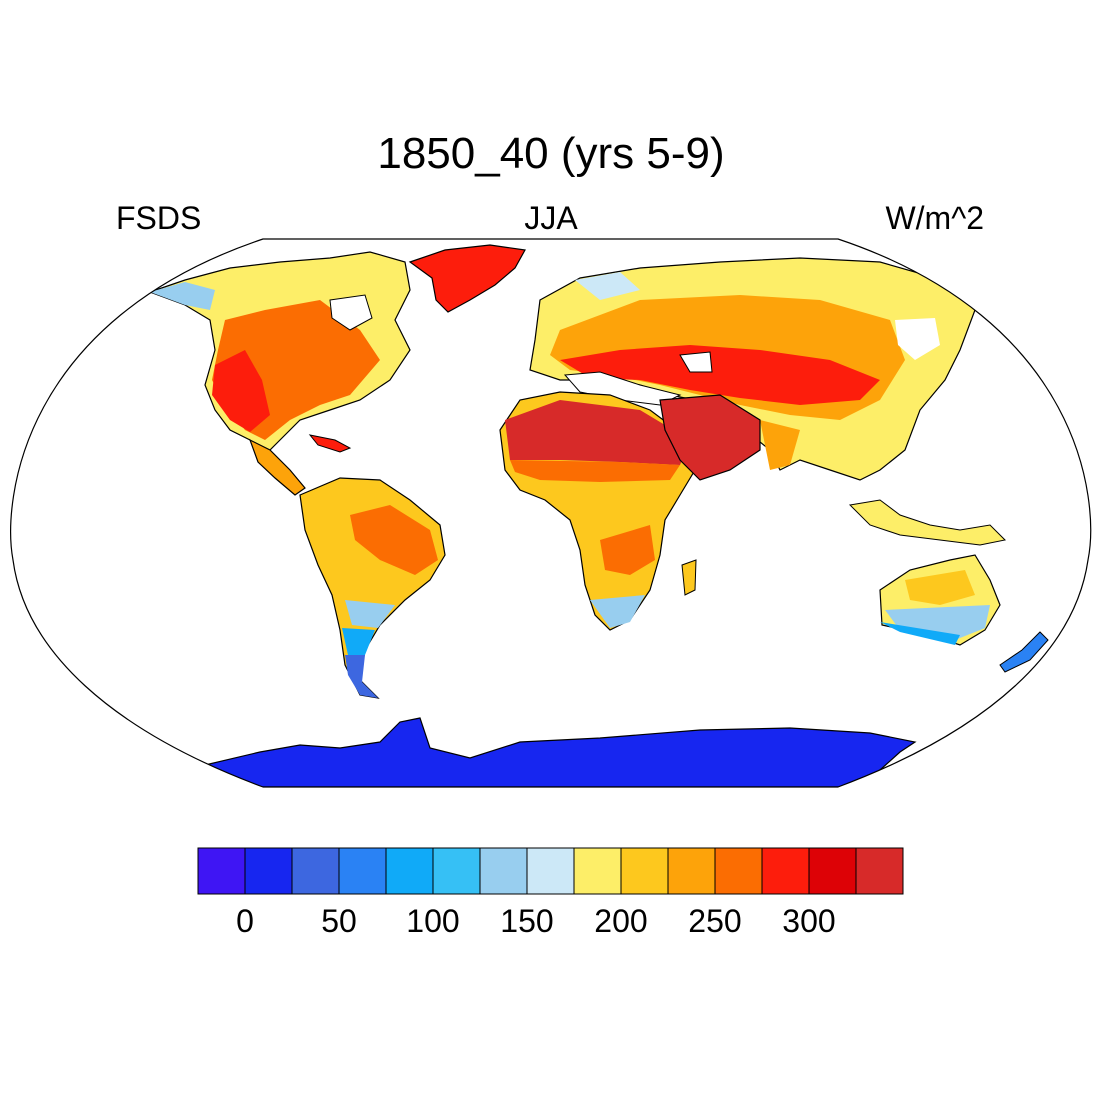  Describe the element at coordinates (551, 153) in the screenshot. I see `plot-title: 1850_40 (yrs 5-9)` at that location.